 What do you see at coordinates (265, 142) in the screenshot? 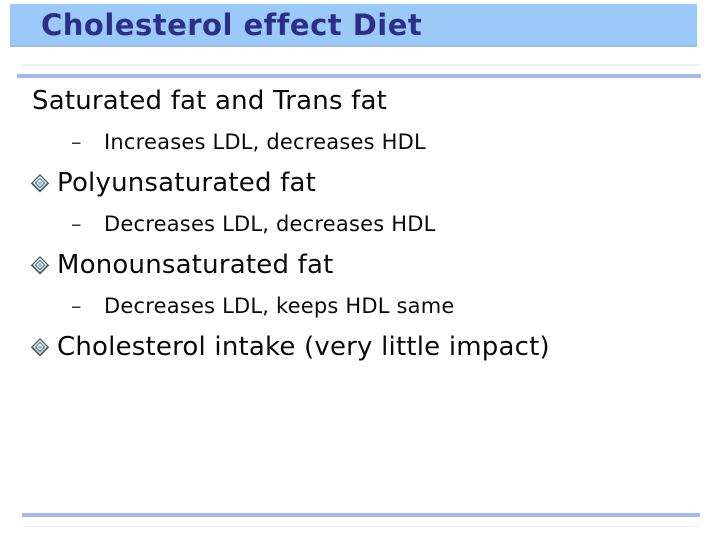
I see `sub-bullet-label: Increases LDL, decreases HDL` at bounding box center [265, 142].